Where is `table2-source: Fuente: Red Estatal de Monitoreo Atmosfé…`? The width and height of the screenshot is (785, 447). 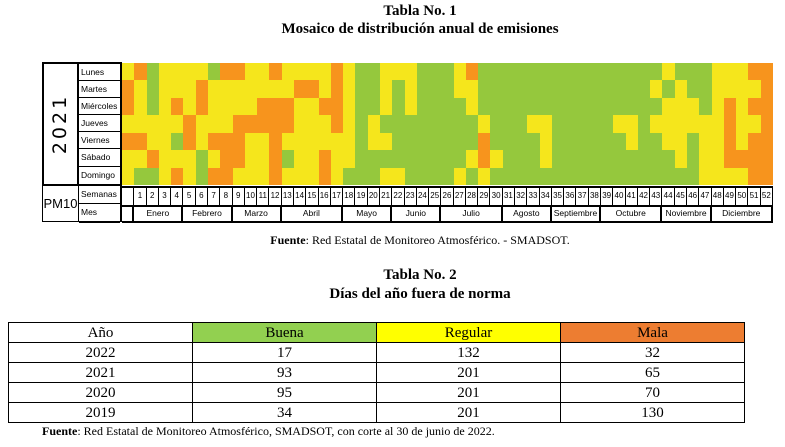 table2-source: Fuente: Red Estatal de Monitoreo Atmosfé… is located at coordinates (268, 431).